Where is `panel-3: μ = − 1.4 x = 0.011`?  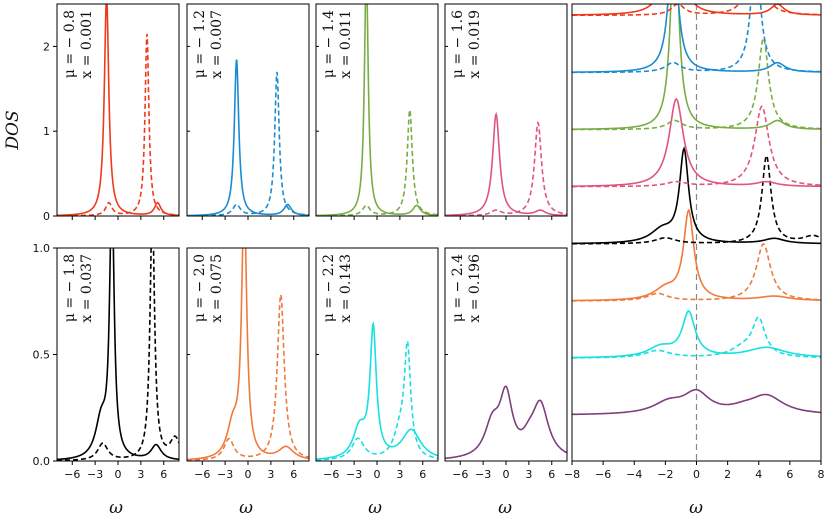 panel-3: μ = − 1.4 x = 0.011 is located at coordinates (377, 111).